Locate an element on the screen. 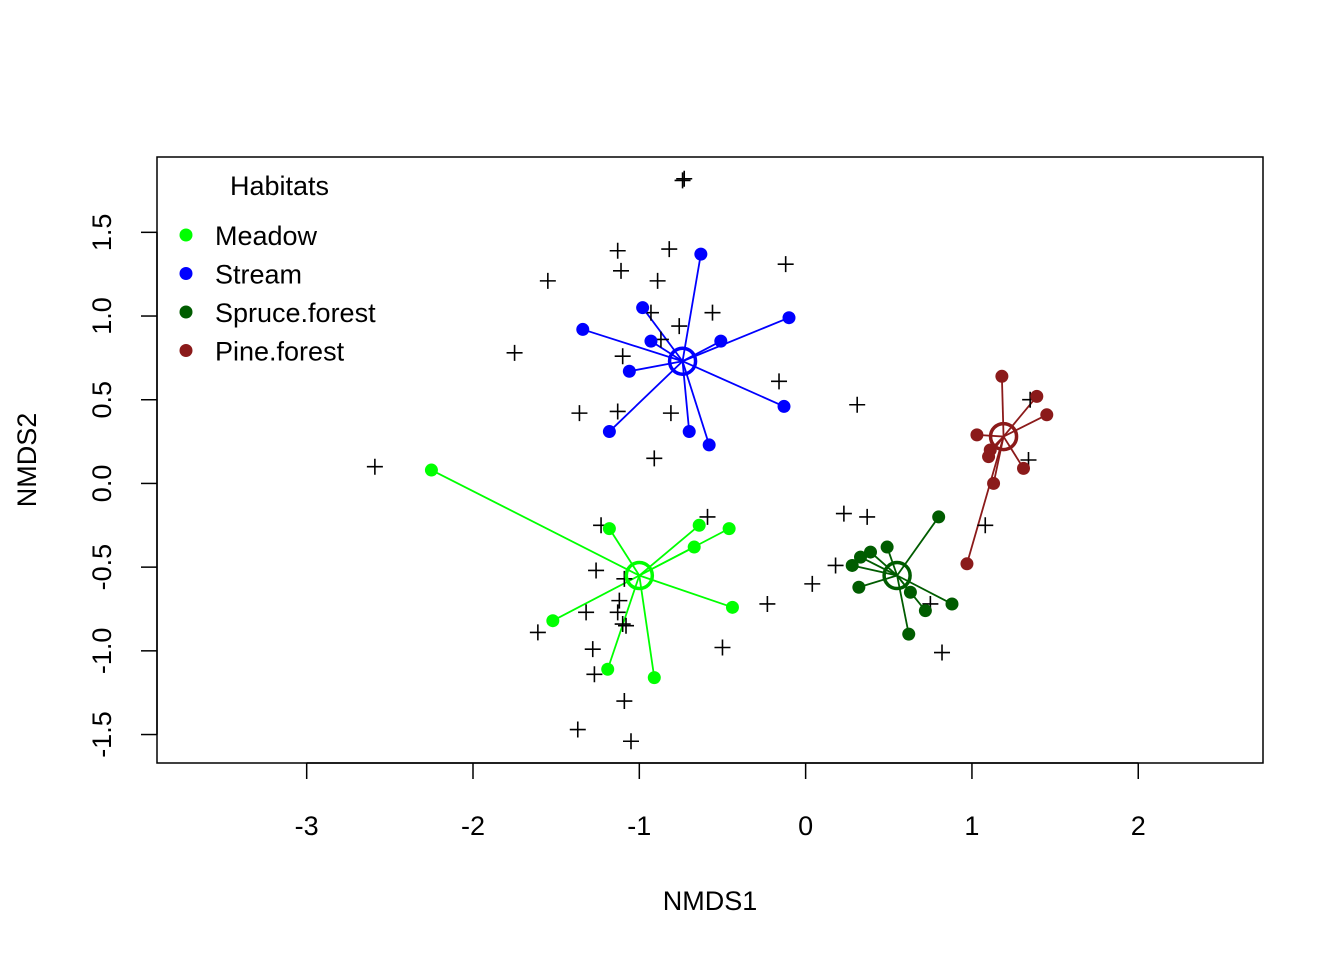  x-tick-label: -1 is located at coordinates (639, 826).